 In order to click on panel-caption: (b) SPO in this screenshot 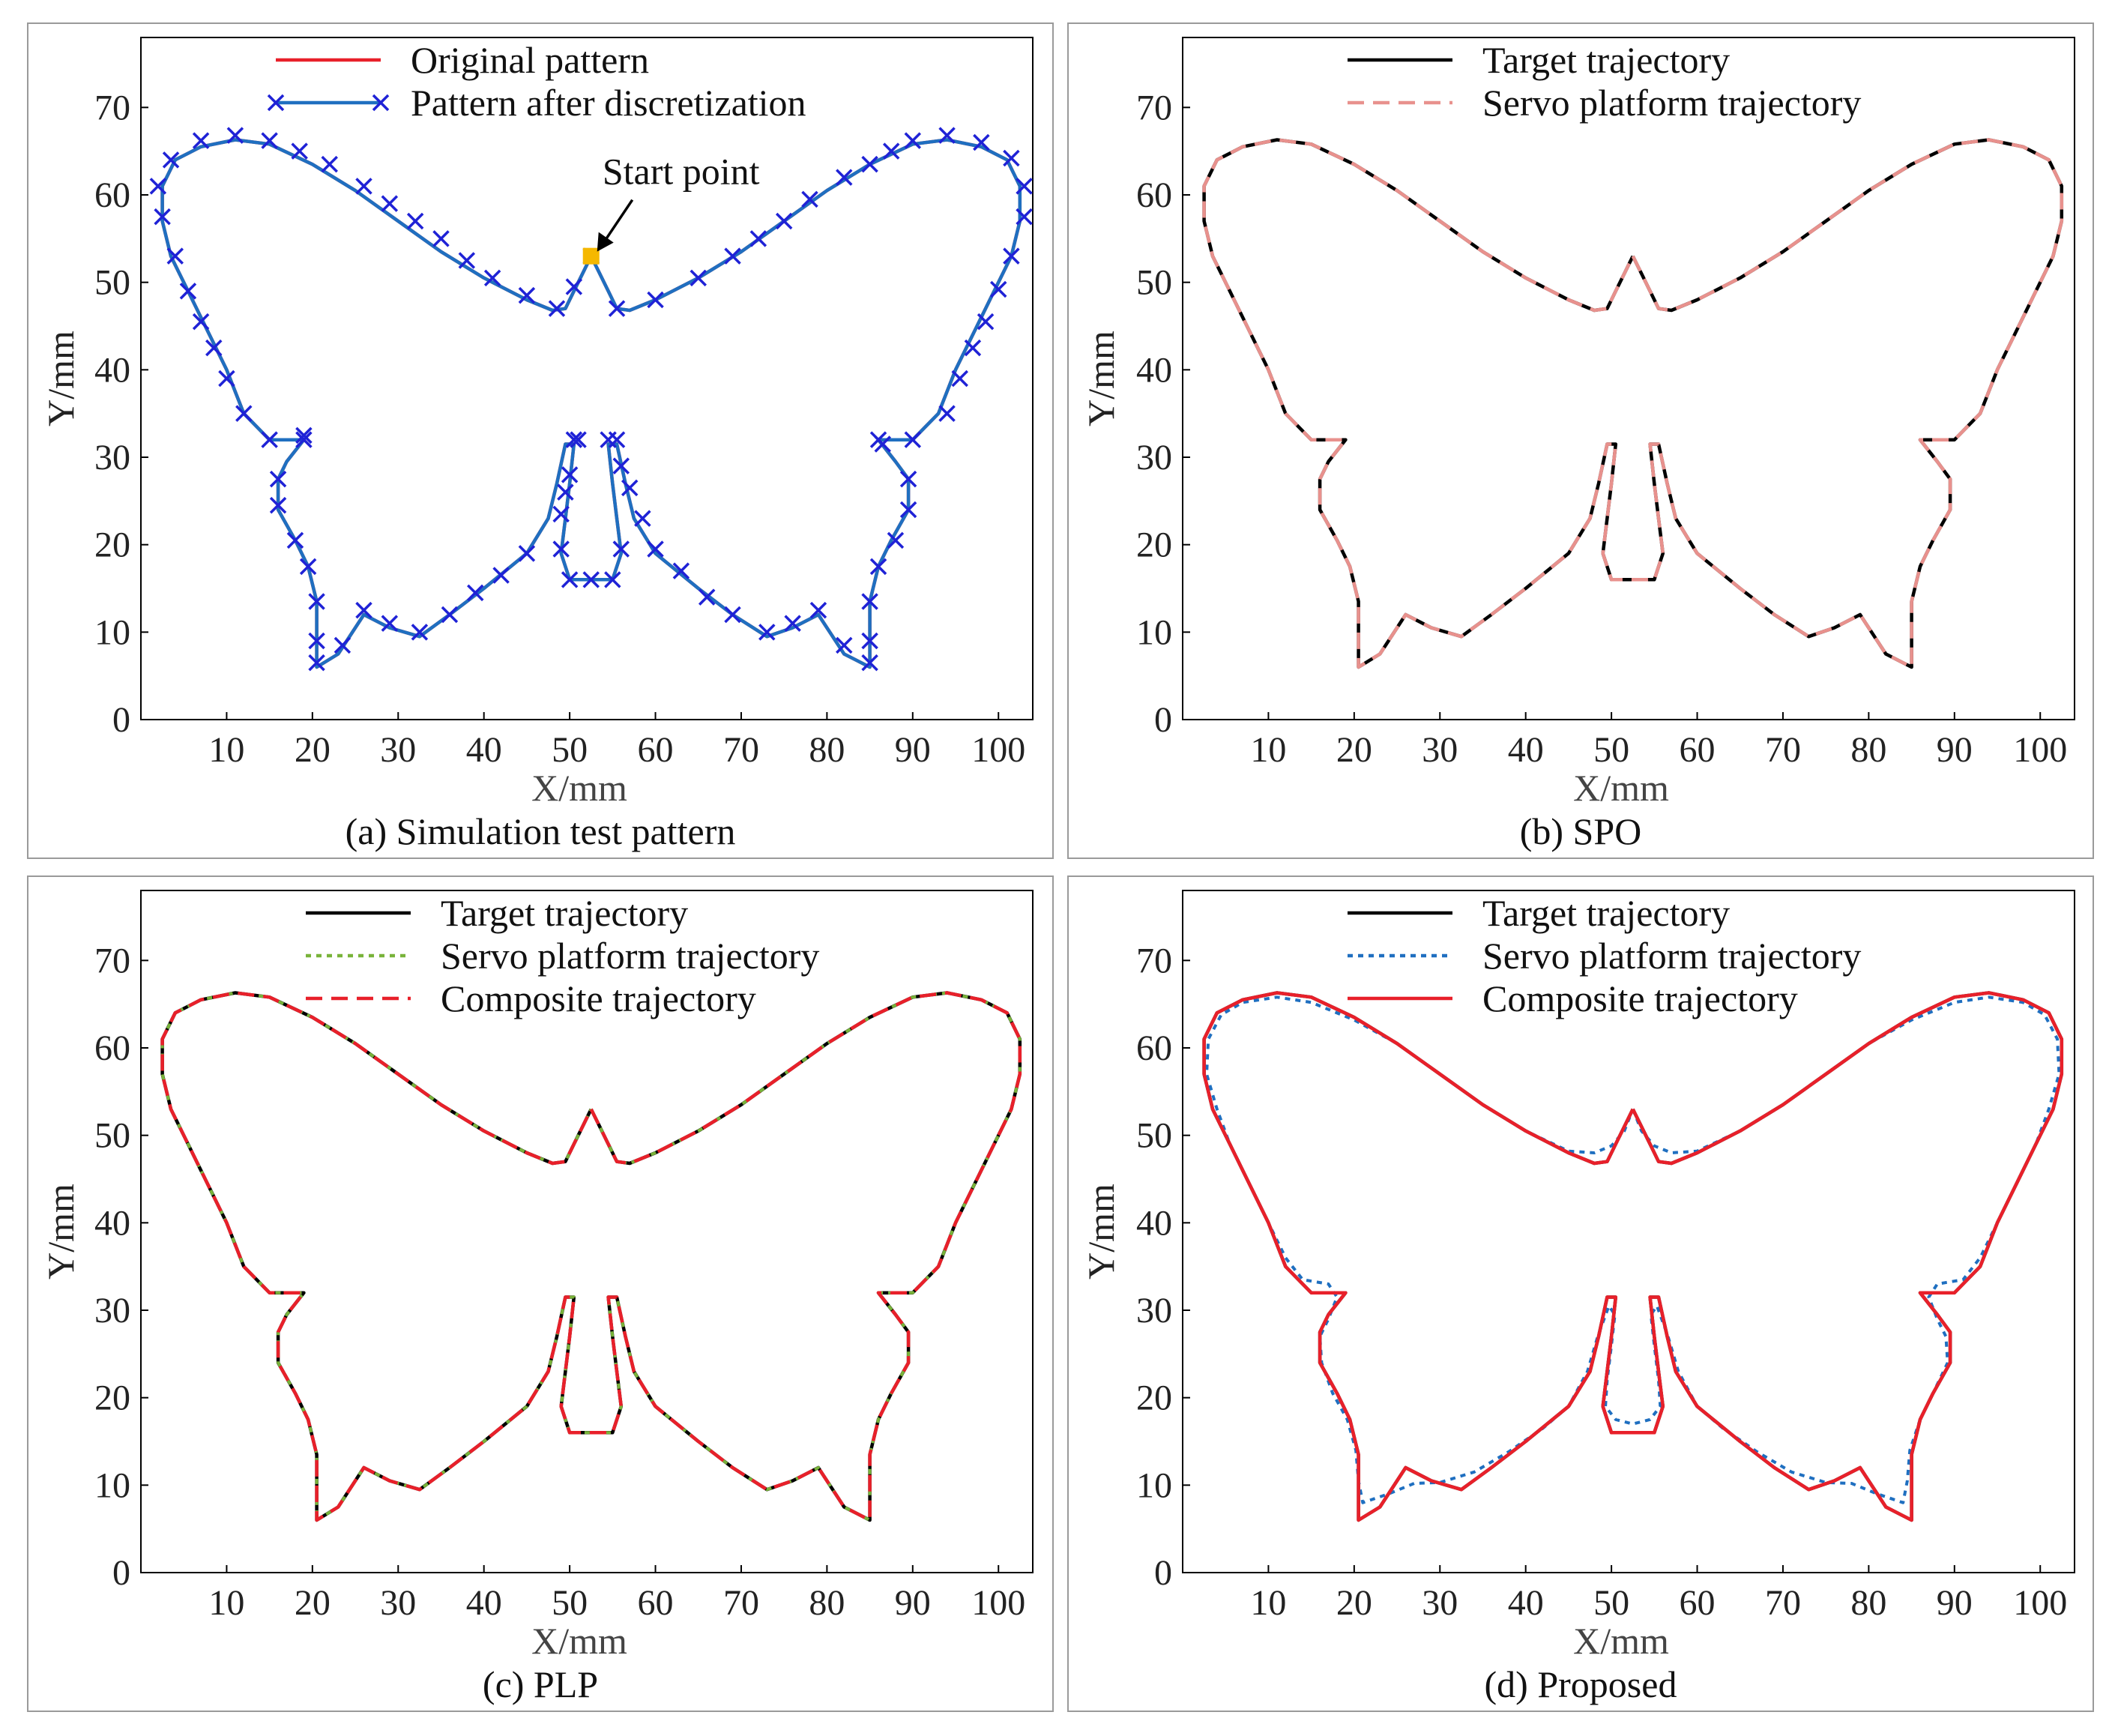, I will do `click(1581, 831)`.